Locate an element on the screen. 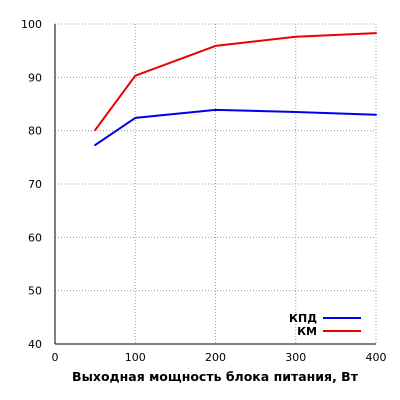 The width and height of the screenshot is (400, 400). y-tick-label: 100 is located at coordinates (31, 24).